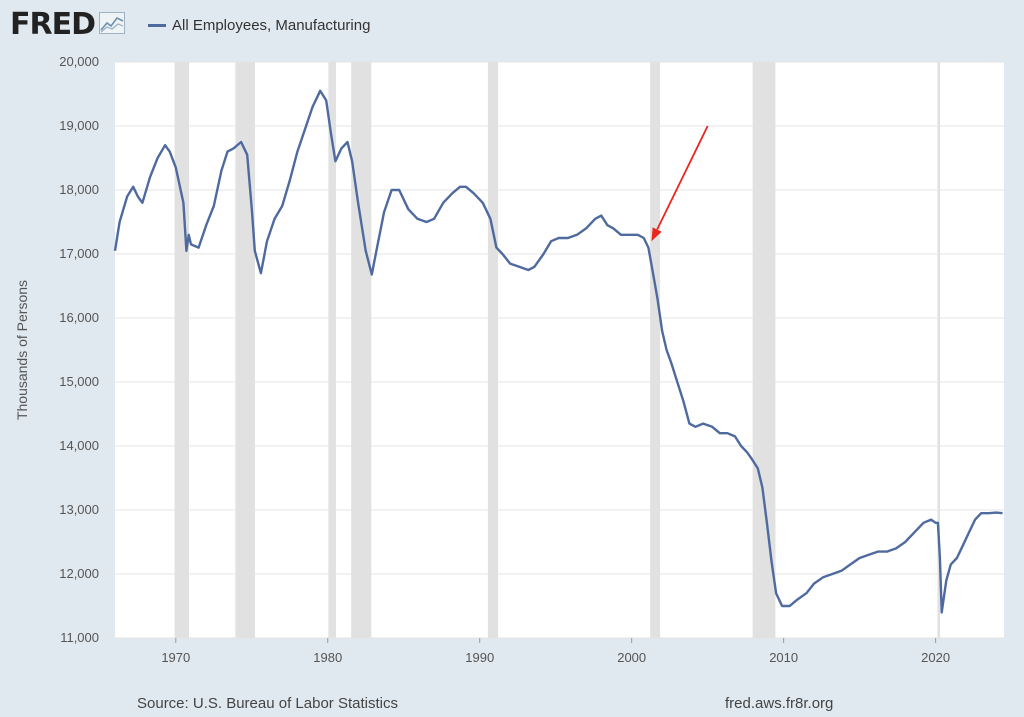 Image resolution: width=1024 pixels, height=717 pixels. Describe the element at coordinates (555, 651) in the screenshot. I see `x-axis-ticks: 1970 1980 1990 2000 2010 2020` at that location.